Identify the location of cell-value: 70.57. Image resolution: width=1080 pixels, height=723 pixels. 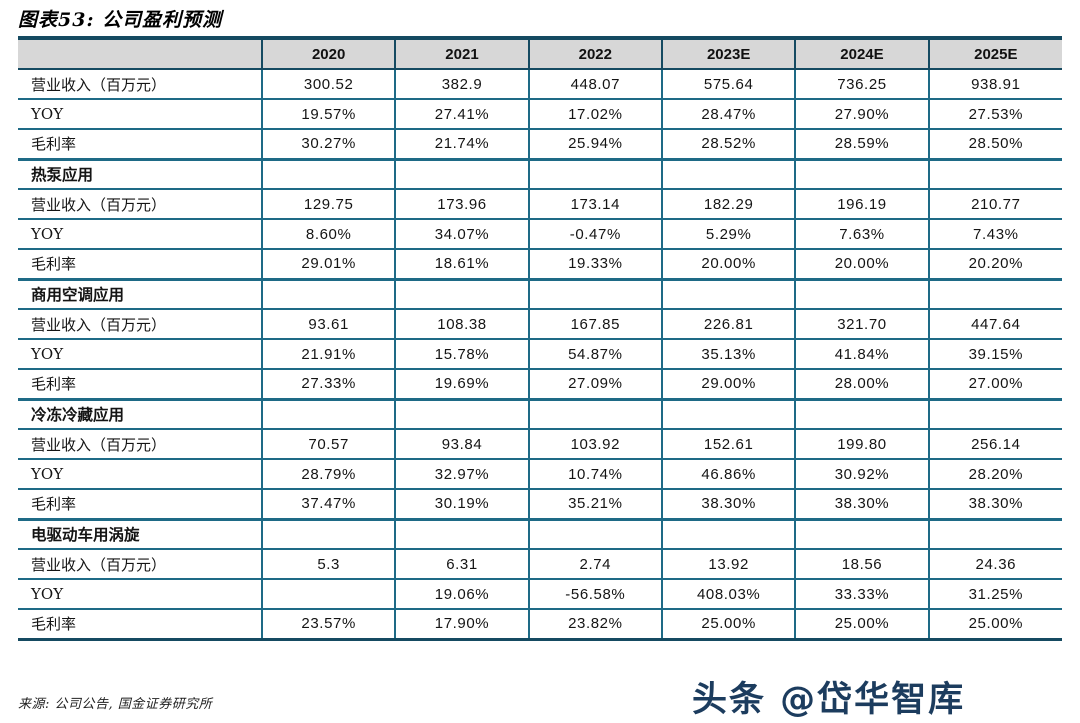
(328, 444).